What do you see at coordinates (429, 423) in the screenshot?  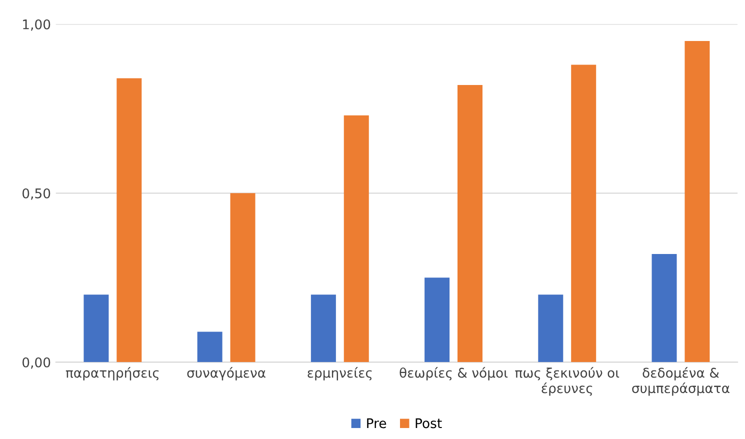 I see `legend-label: Post` at bounding box center [429, 423].